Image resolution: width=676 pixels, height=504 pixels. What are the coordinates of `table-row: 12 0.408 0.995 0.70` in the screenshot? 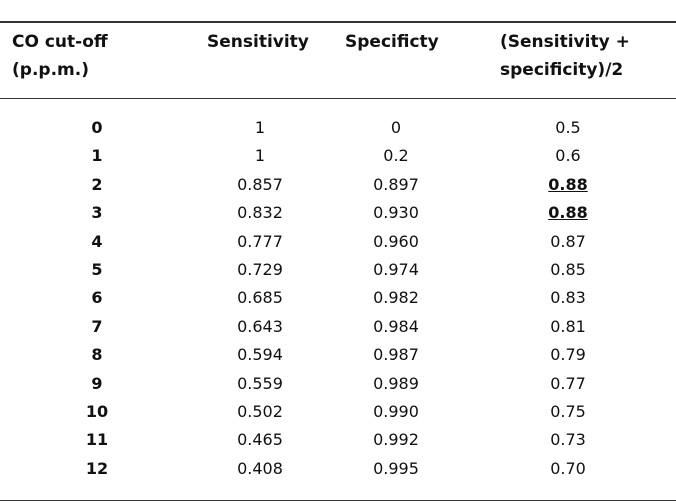 It's located at (338, 469).